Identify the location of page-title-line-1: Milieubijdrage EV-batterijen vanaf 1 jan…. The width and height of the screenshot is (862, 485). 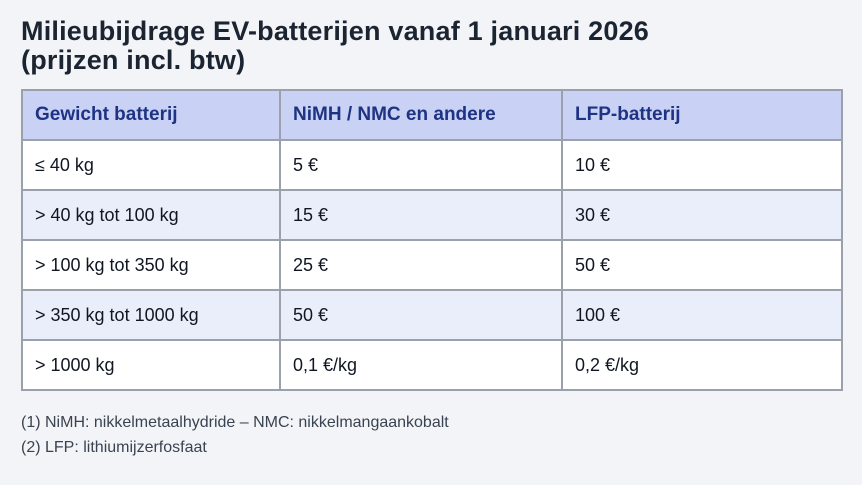
(335, 31).